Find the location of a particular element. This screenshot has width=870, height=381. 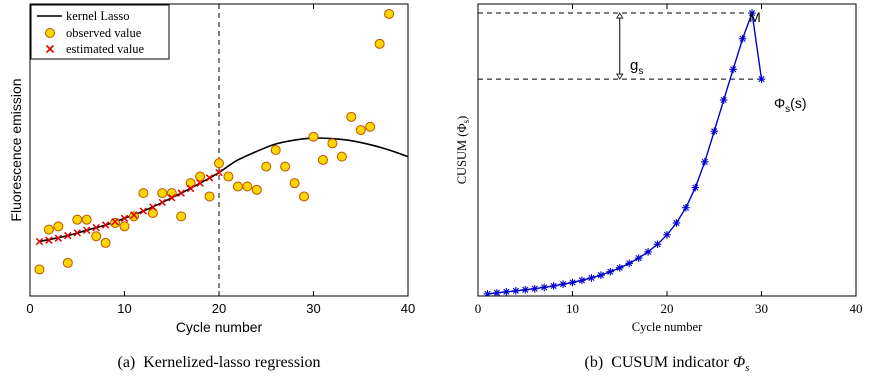

gap-annotation is located at coordinates (620, 46).